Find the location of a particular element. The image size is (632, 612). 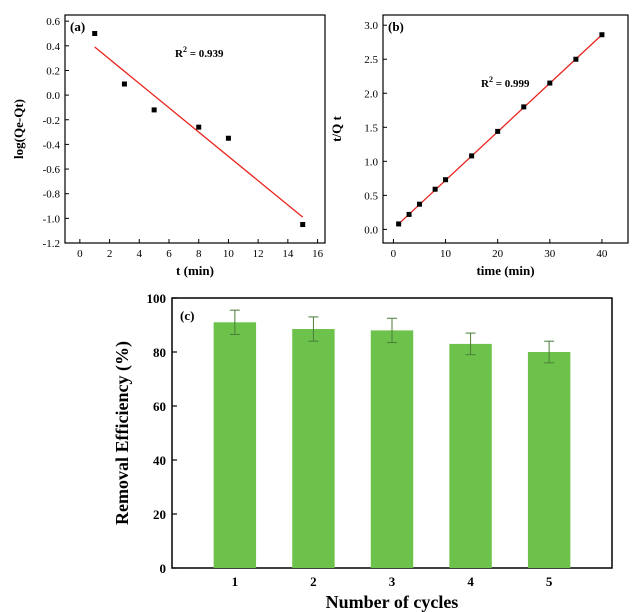

a-fit-line is located at coordinates (199, 132).